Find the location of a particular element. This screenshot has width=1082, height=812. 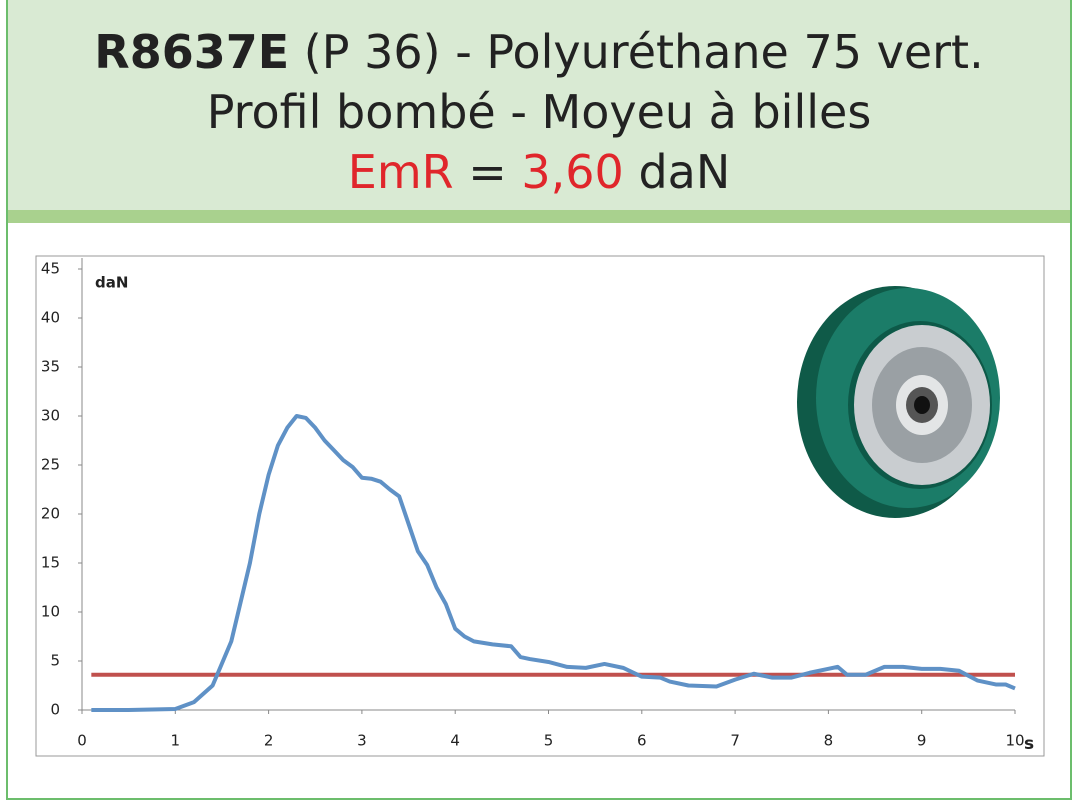

x-tick-label: 3 is located at coordinates (362, 741).